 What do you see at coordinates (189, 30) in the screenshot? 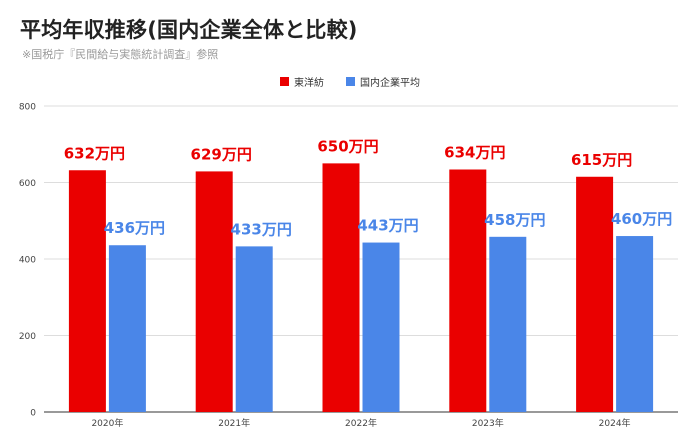
I see `chart-title: 平均年収推移(国内企業全体と比較)` at bounding box center [189, 30].